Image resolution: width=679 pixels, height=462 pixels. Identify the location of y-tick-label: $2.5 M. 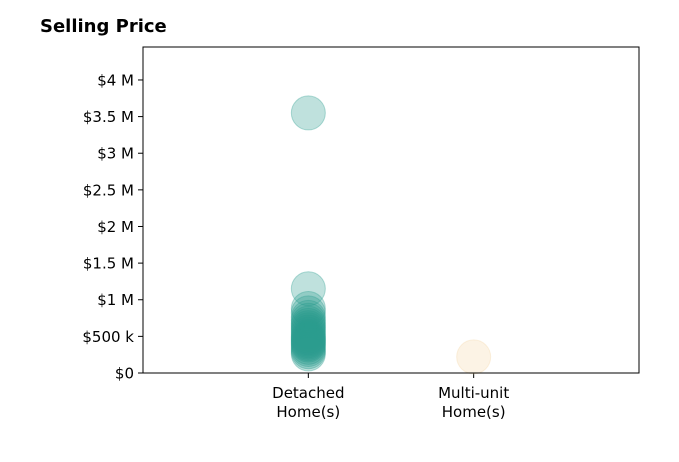
(108, 190).